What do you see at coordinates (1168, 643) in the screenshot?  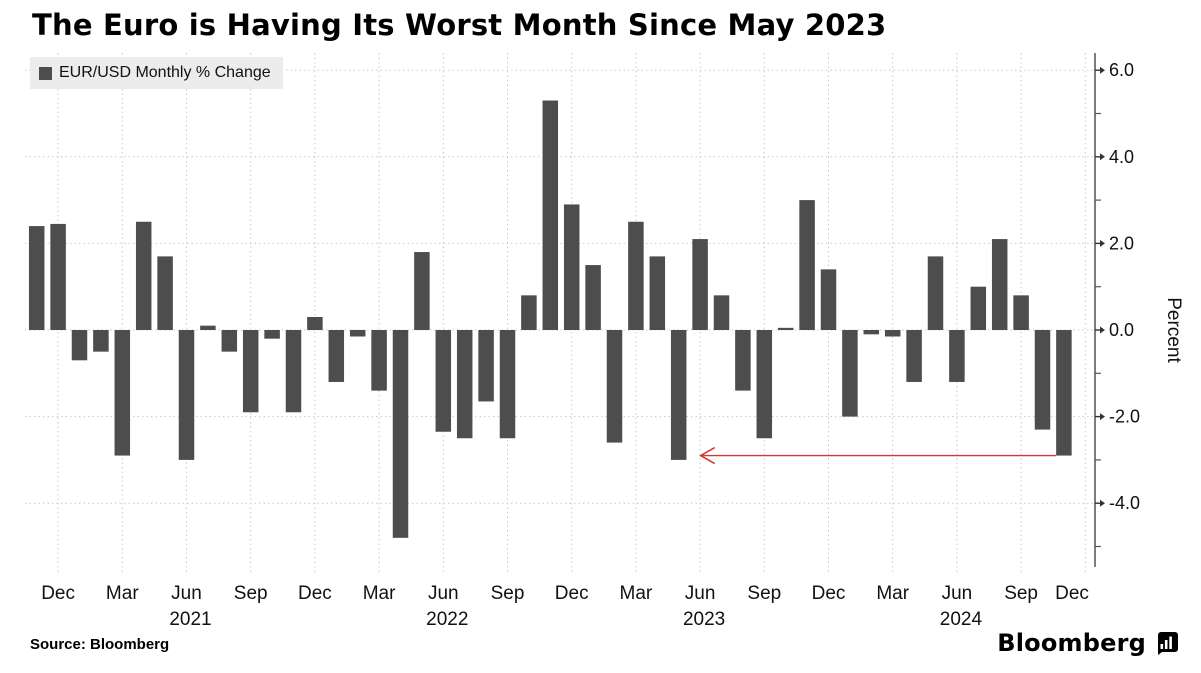 I see `bloomberg-bars-icon` at bounding box center [1168, 643].